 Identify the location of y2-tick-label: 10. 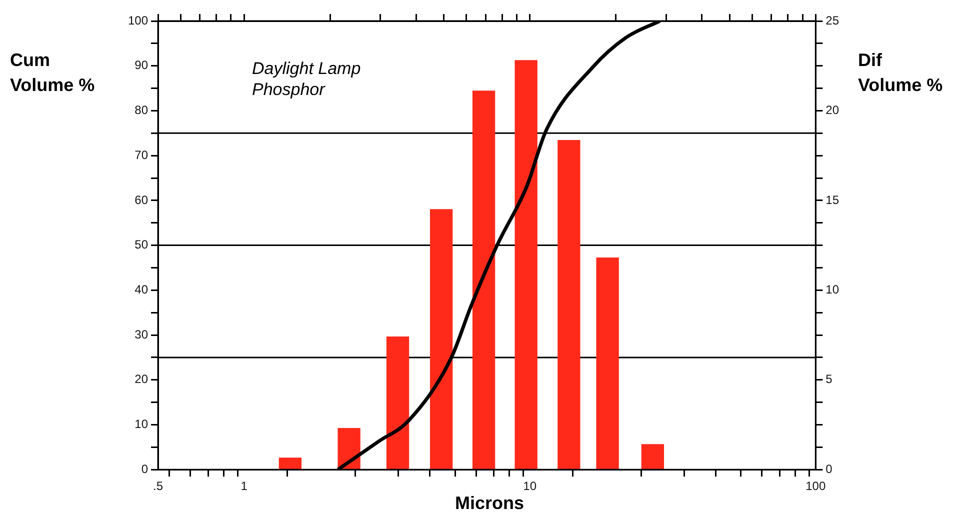
(833, 289).